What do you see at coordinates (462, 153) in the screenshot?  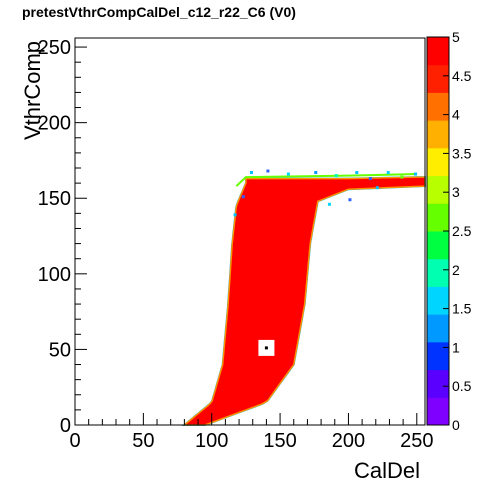 I see `colorbar-tick-label: 3.5` at bounding box center [462, 153].